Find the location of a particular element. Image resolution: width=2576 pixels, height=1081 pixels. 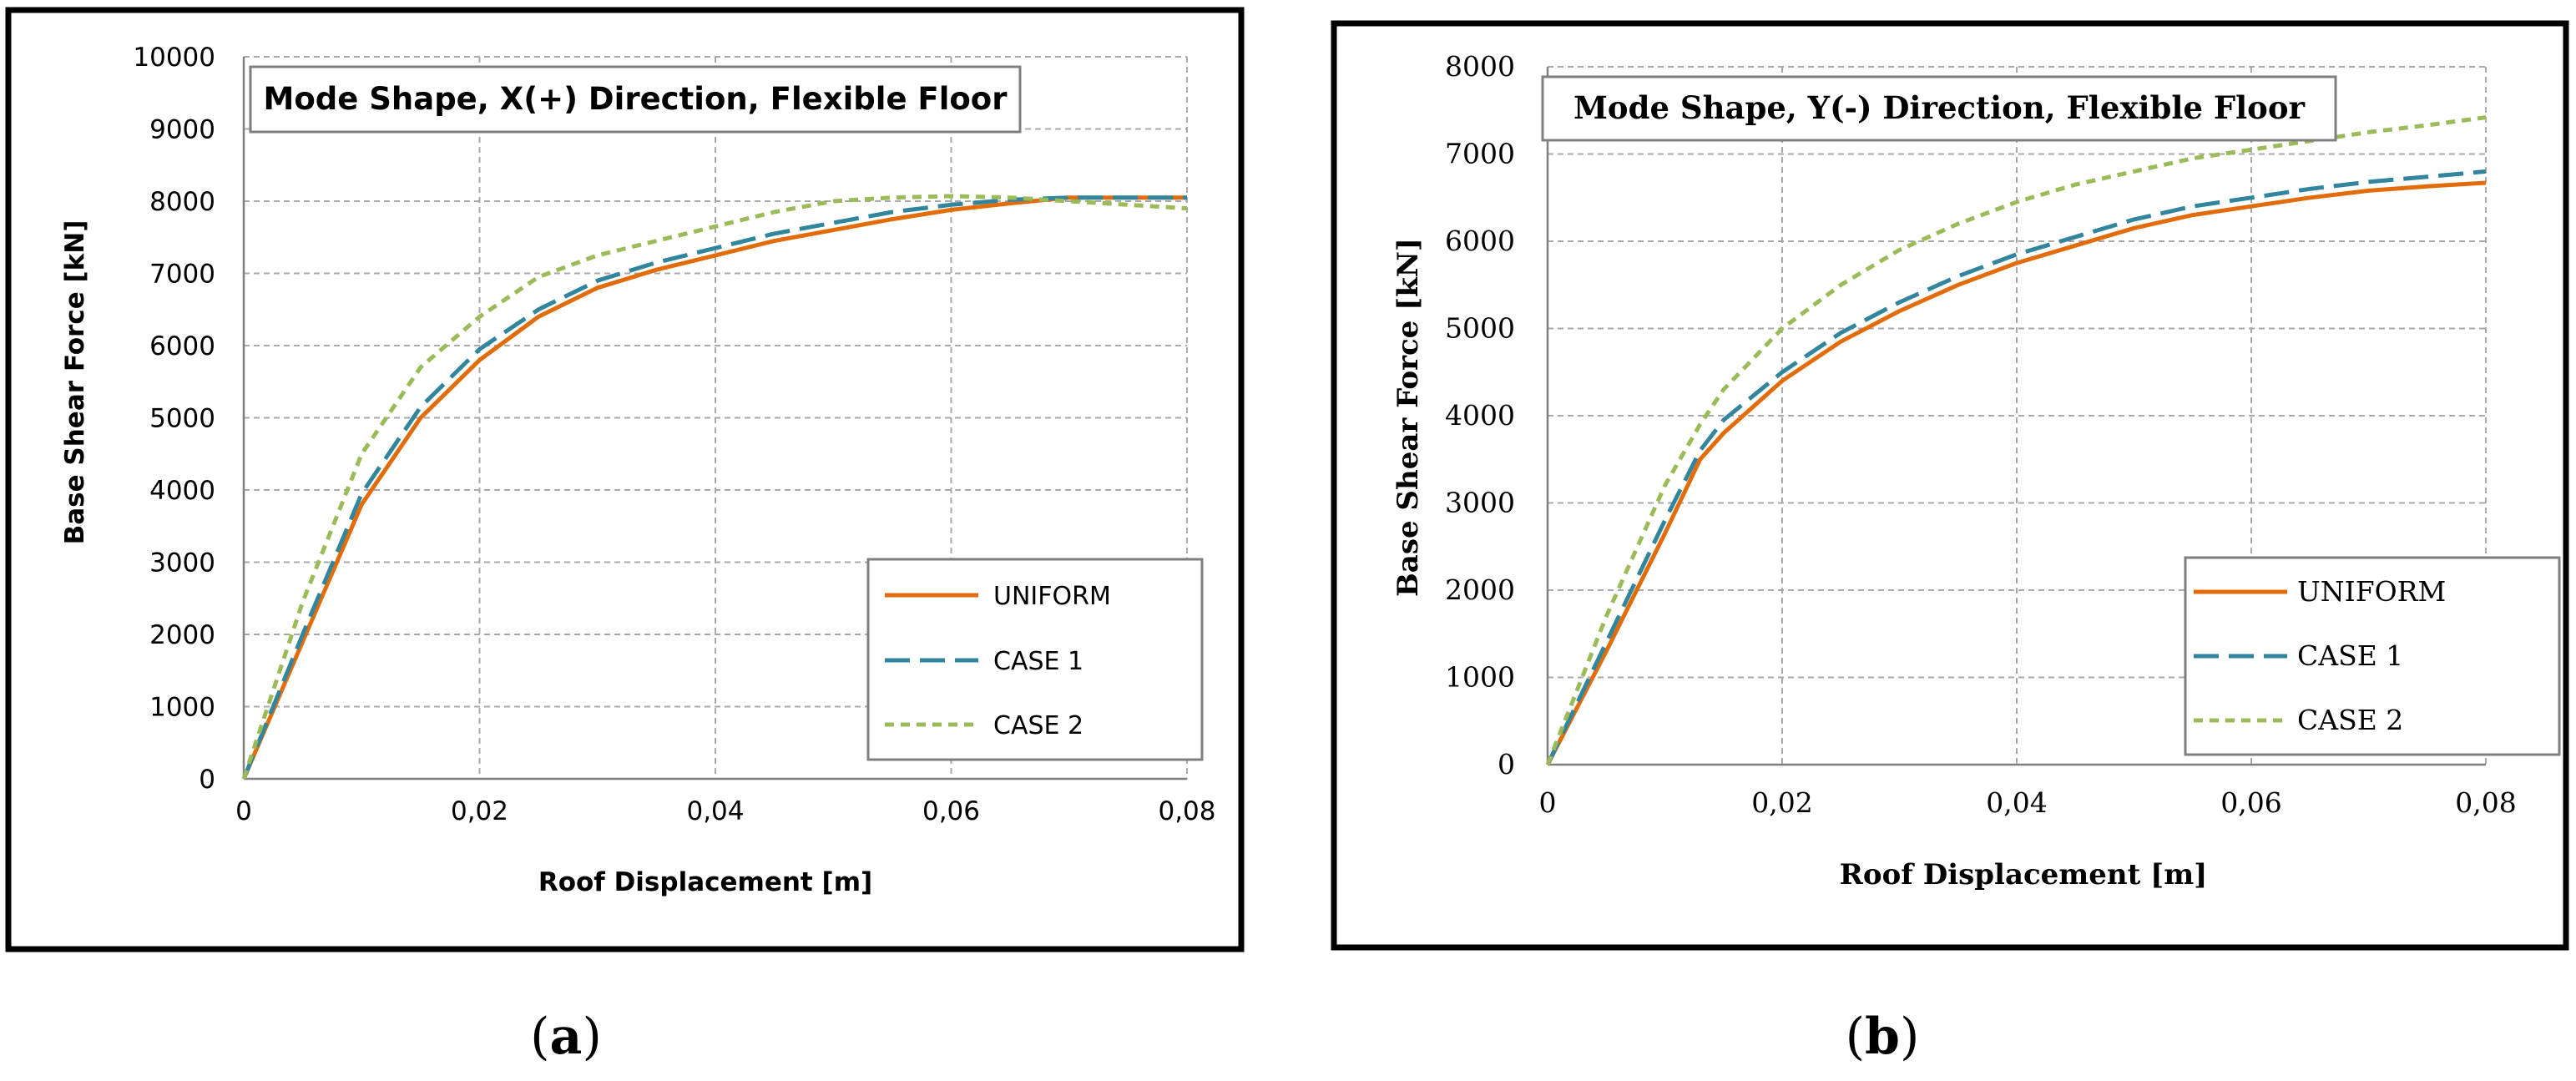

caption-a: (a) is located at coordinates (566, 1037).